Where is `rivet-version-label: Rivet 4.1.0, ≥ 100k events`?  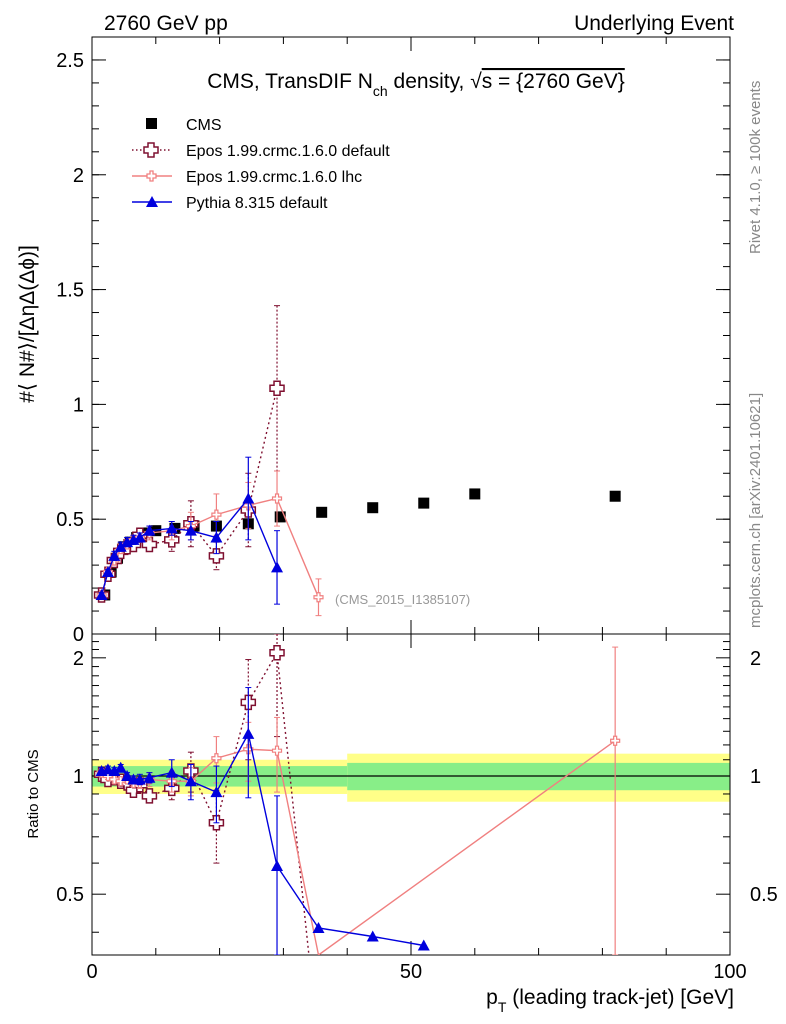
rivet-version-label: Rivet 4.1.0, ≥ 100k events is located at coordinates (755, 167).